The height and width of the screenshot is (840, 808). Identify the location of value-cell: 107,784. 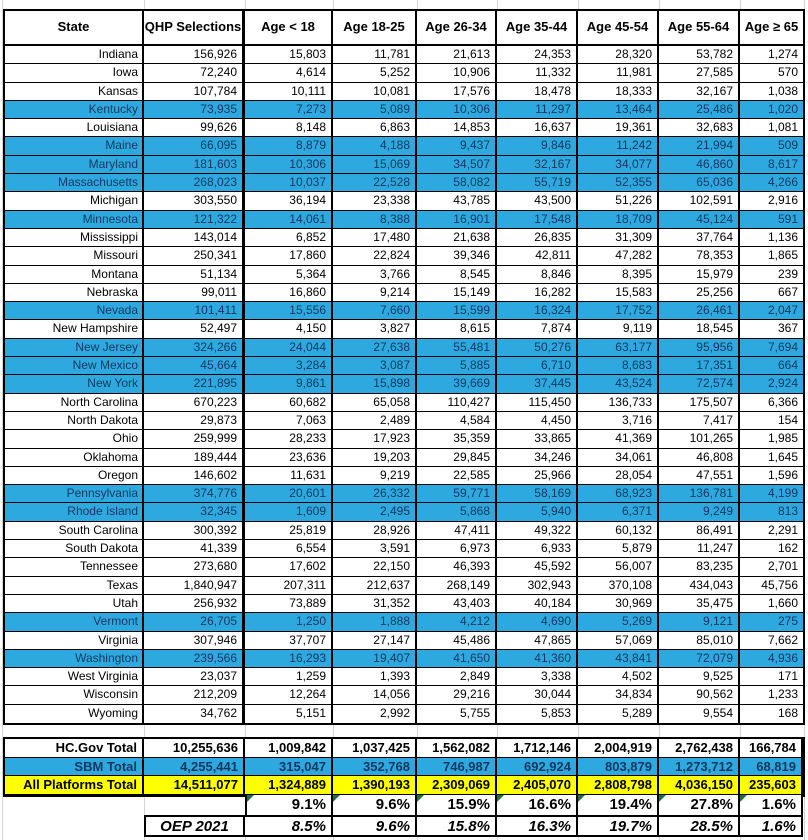
(194, 91).